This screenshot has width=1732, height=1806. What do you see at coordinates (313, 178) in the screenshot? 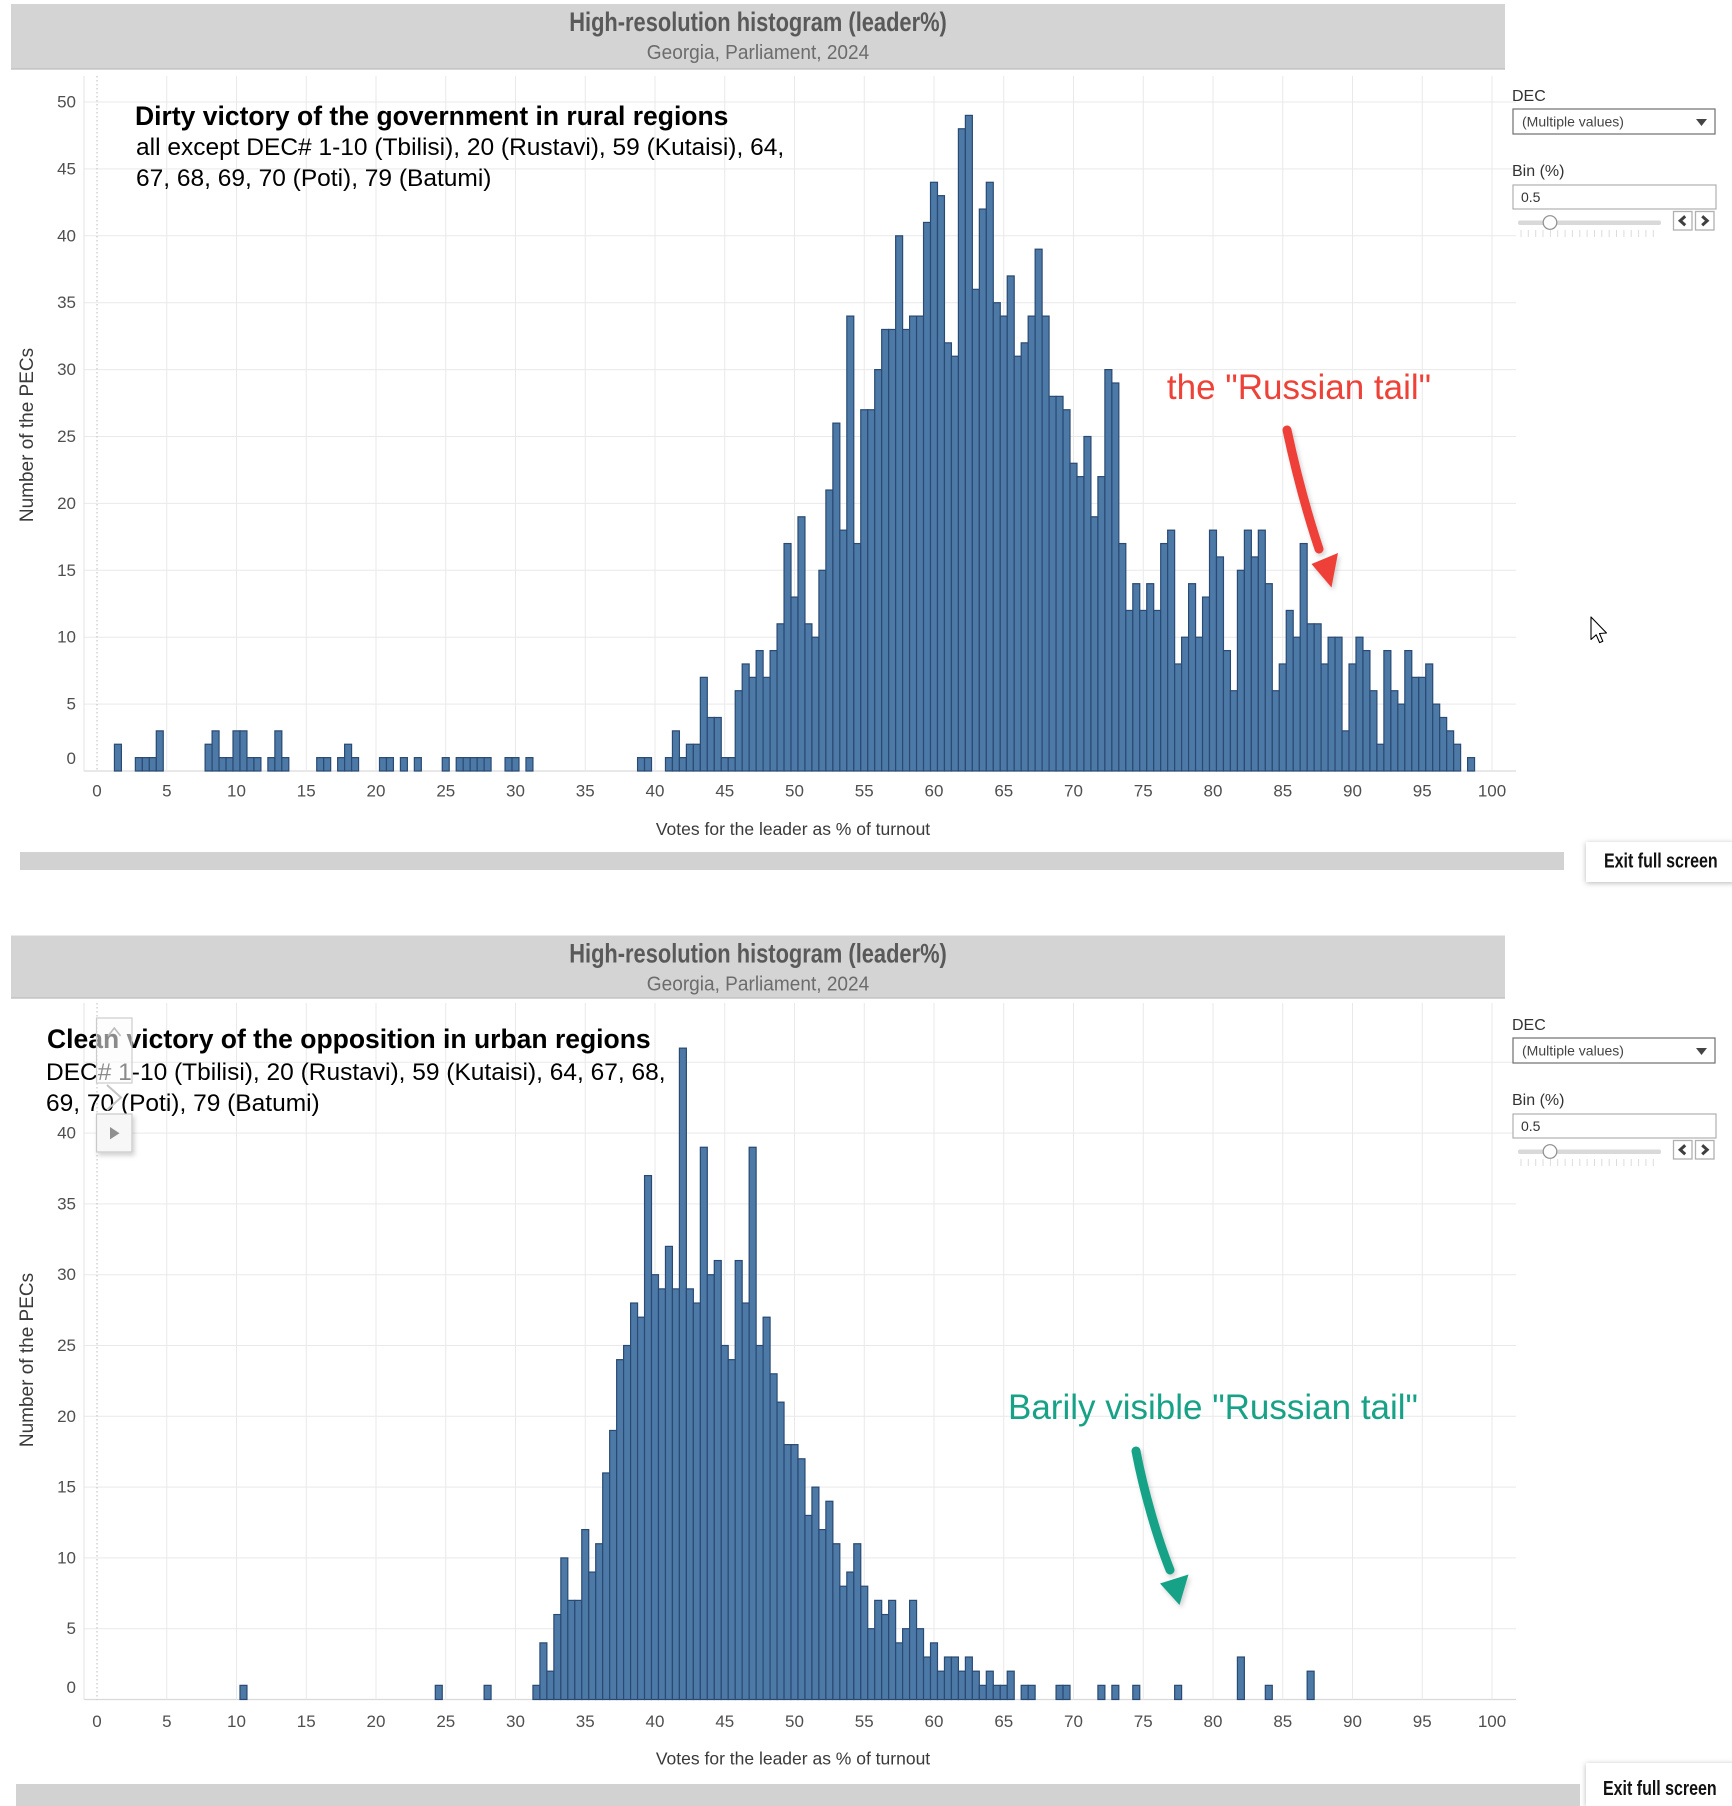
I see `svg-text:67, 68, 69, 70 (Poti), 79 (Bat: 67, 68, 69, 70 (Poti), 79 (Batumi)` at bounding box center [313, 178].